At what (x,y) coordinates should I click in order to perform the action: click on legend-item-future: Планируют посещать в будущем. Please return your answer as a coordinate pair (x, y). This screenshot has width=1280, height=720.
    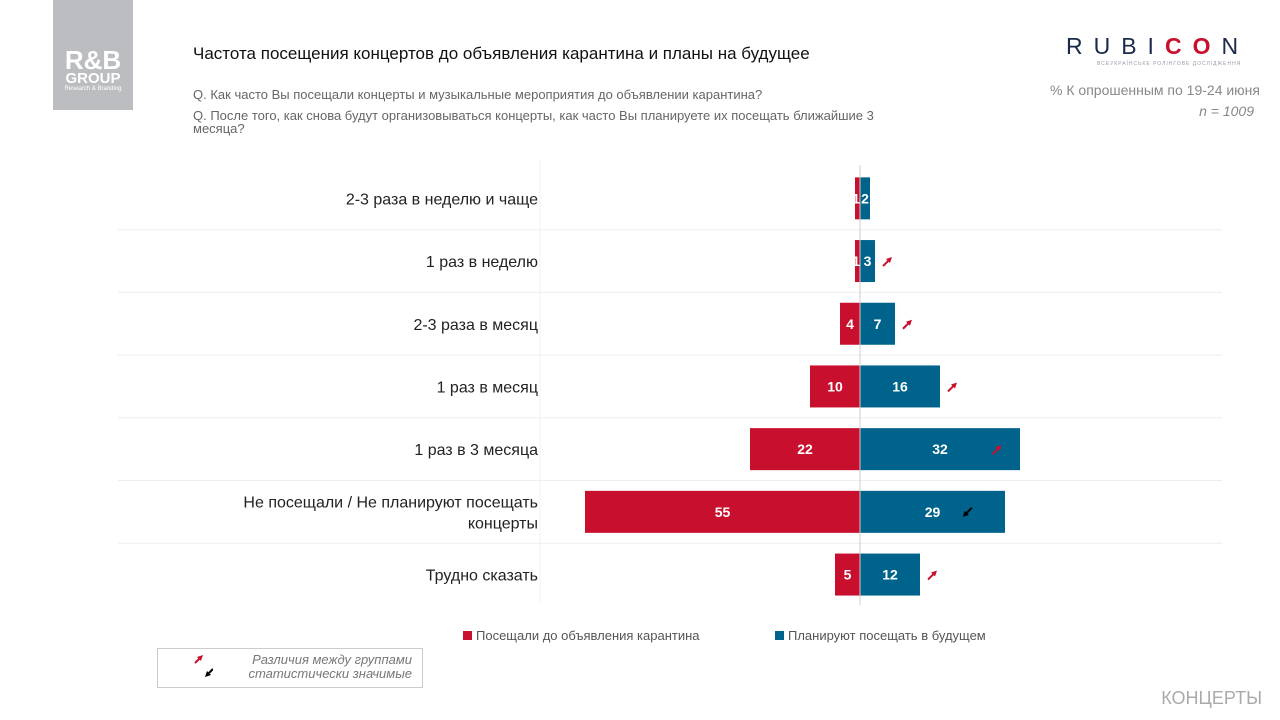
    Looking at the image, I should click on (880, 635).